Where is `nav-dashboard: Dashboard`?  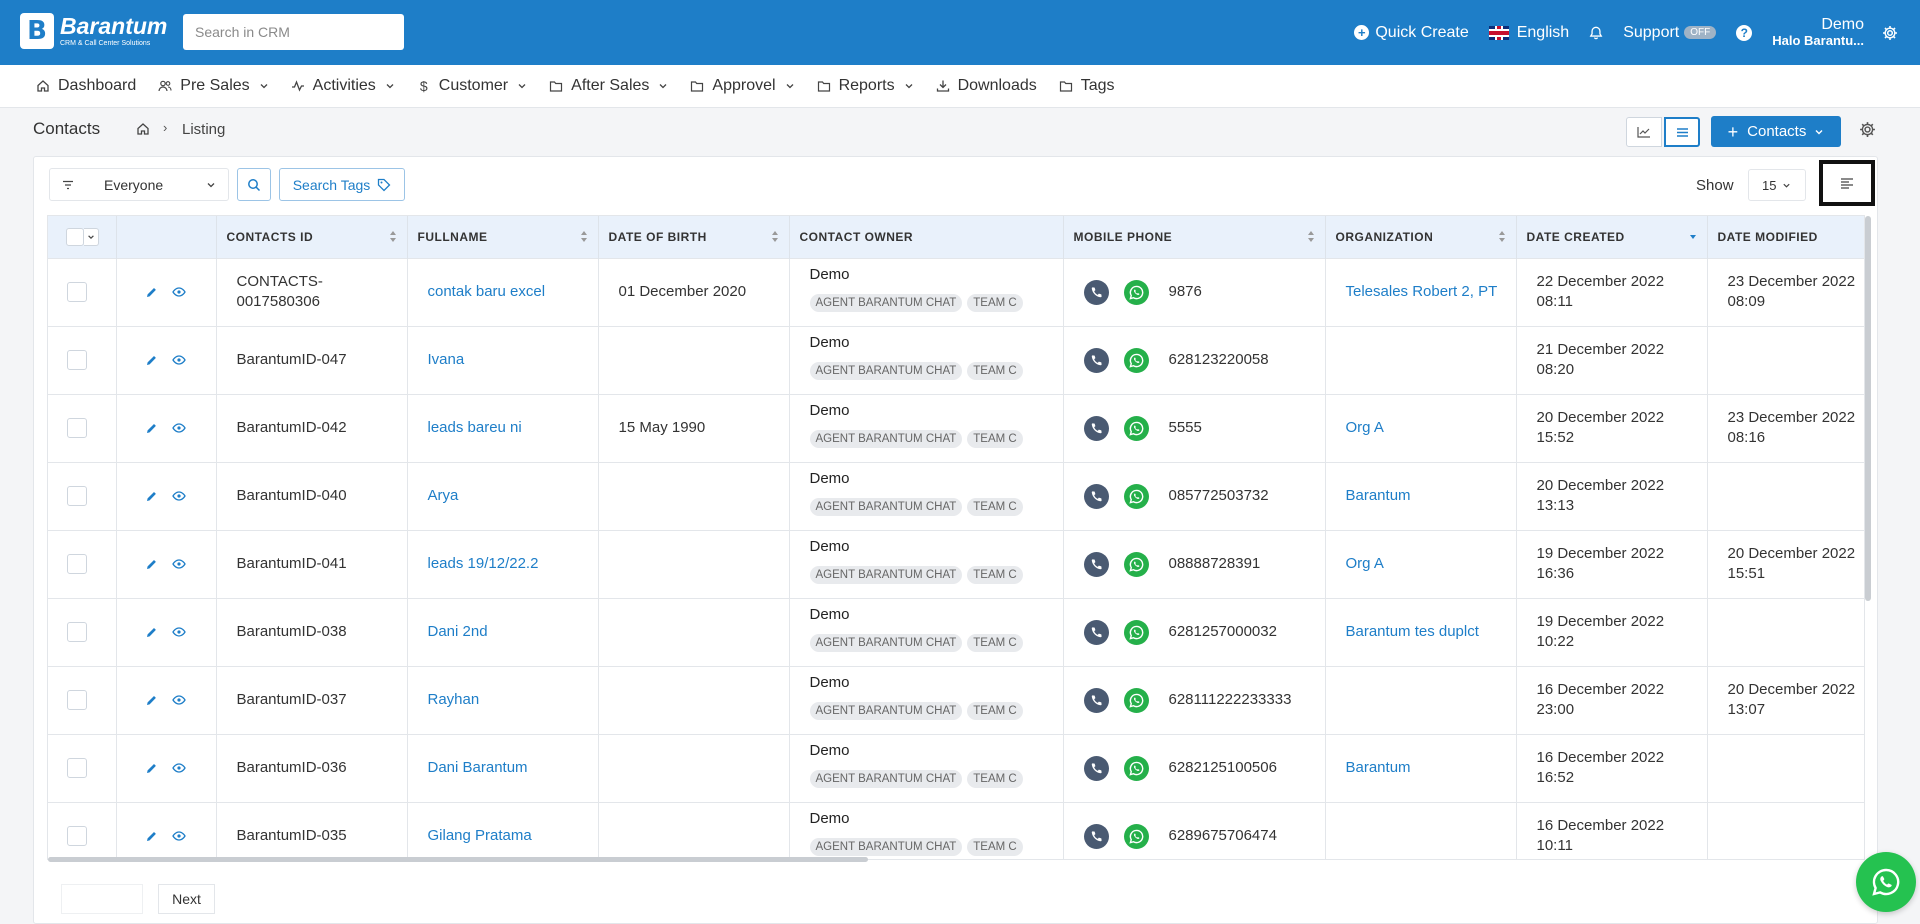
nav-dashboard: Dashboard is located at coordinates (86, 86).